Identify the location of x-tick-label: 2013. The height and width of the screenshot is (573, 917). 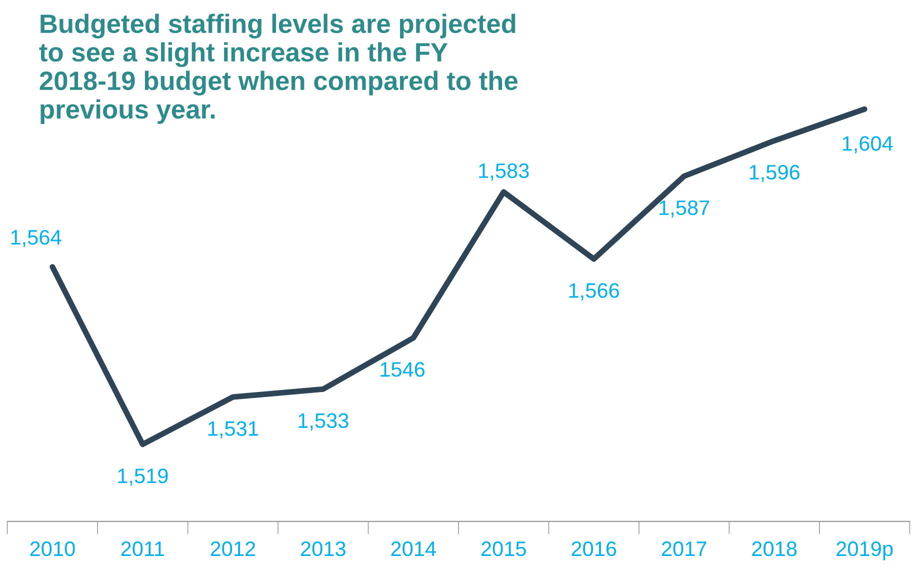
(323, 548).